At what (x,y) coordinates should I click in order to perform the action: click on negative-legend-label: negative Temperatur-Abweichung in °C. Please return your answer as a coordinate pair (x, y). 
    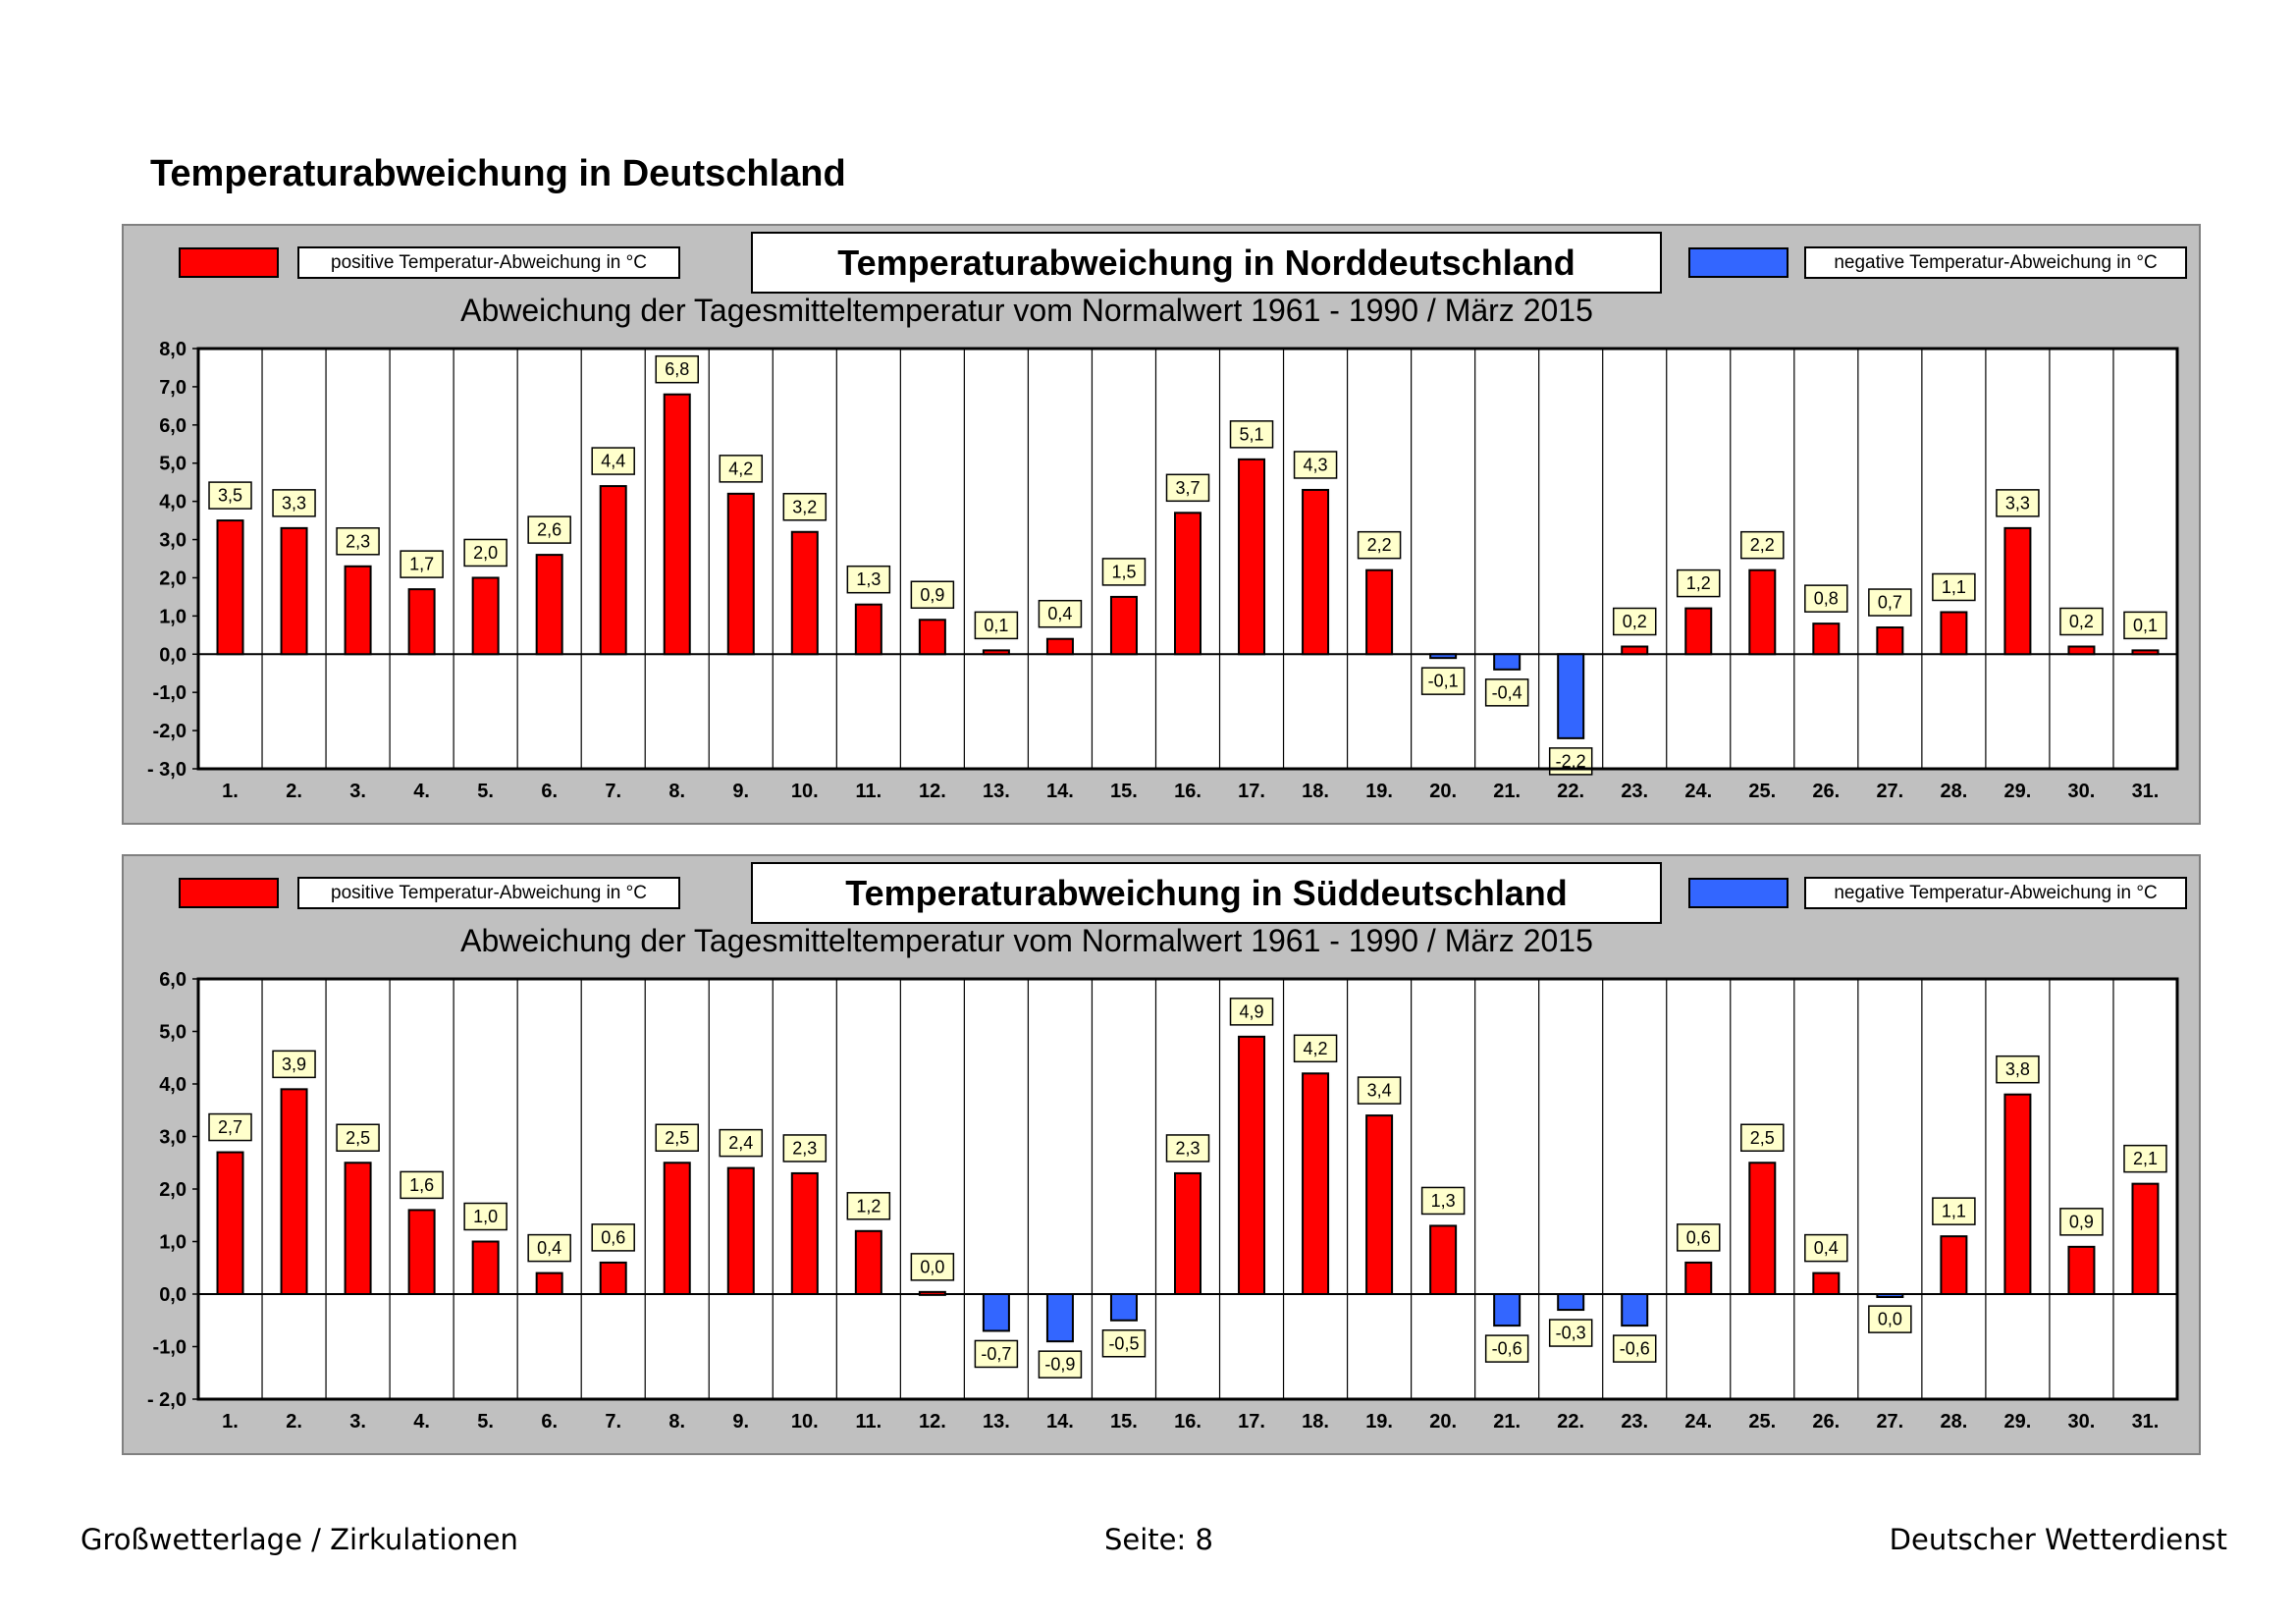
    Looking at the image, I should click on (1995, 893).